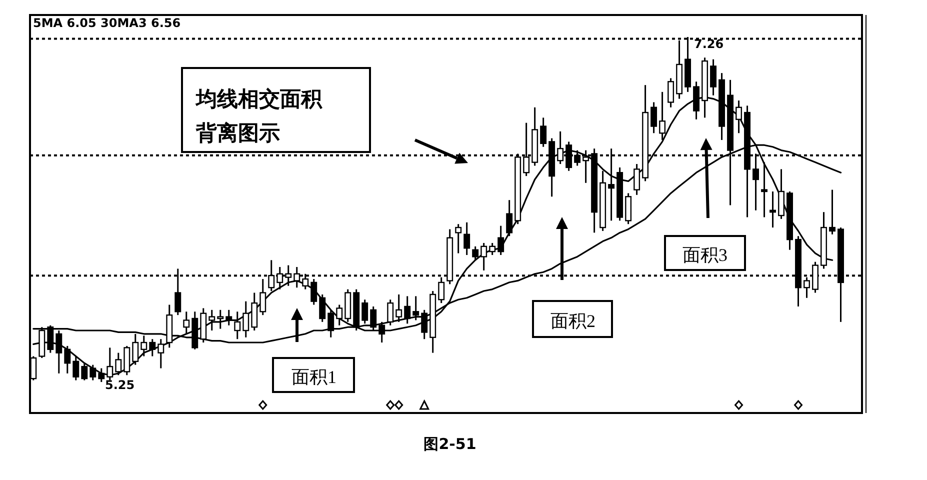 The height and width of the screenshot is (480, 927). I want to click on caption: 图2-51, so click(450, 444).